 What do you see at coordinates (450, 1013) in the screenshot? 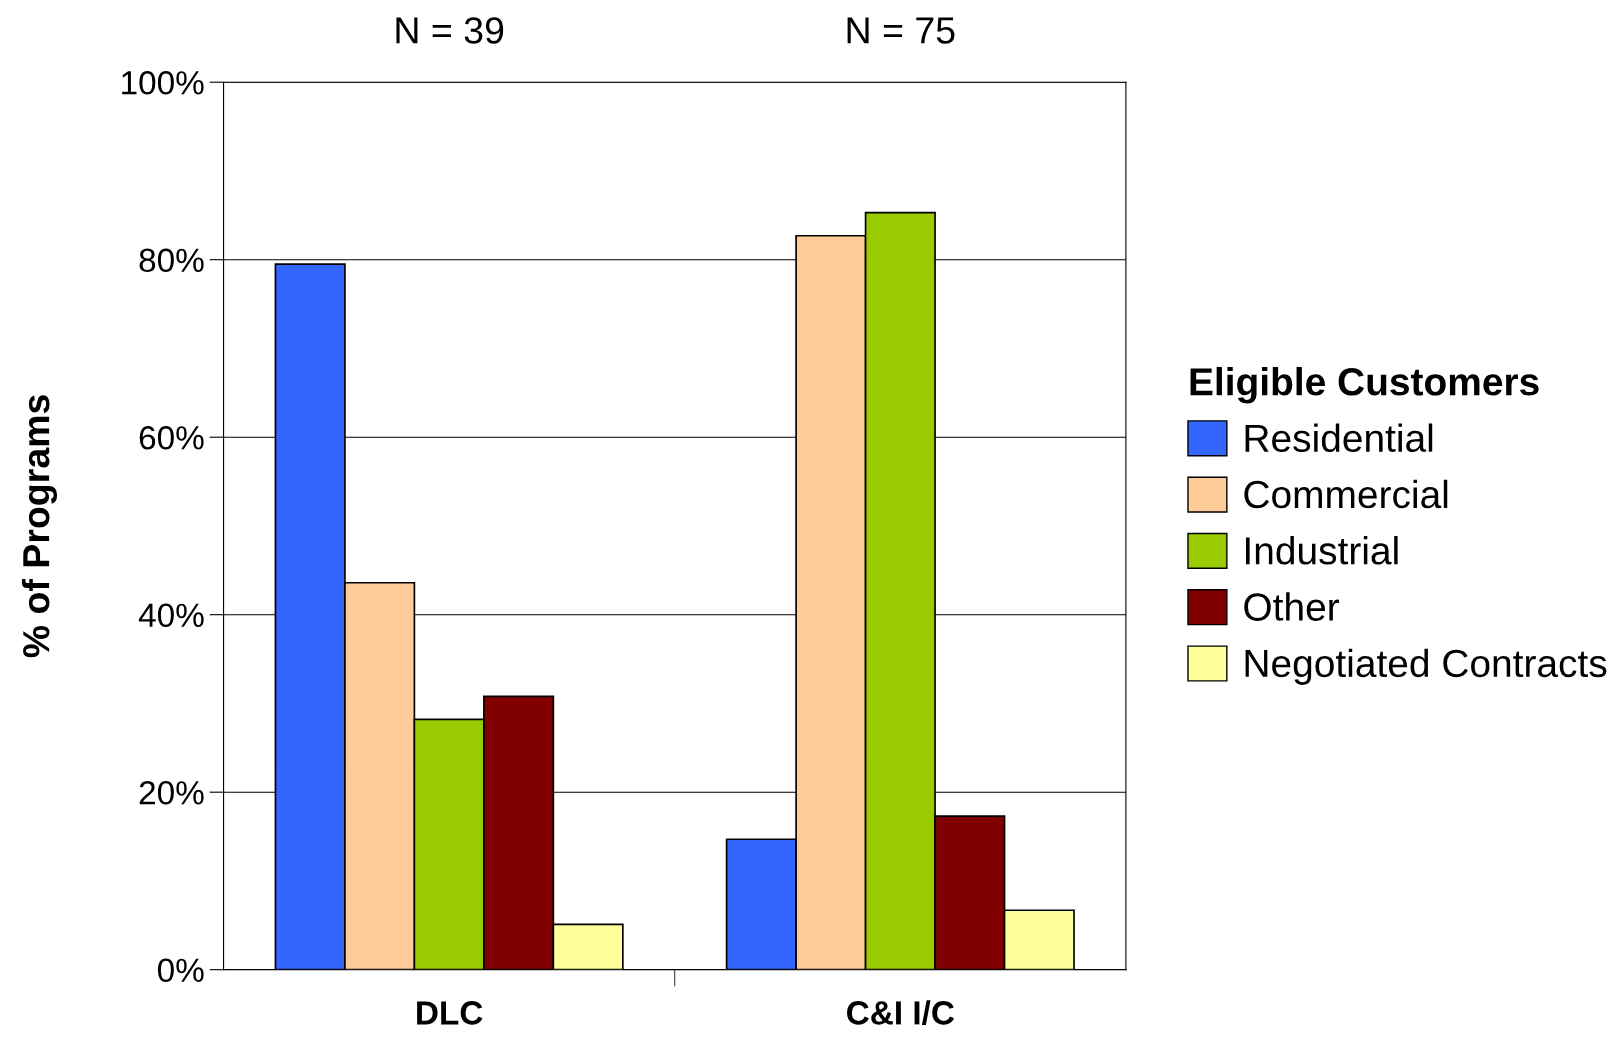
I see `x-tick-label: DLC` at bounding box center [450, 1013].